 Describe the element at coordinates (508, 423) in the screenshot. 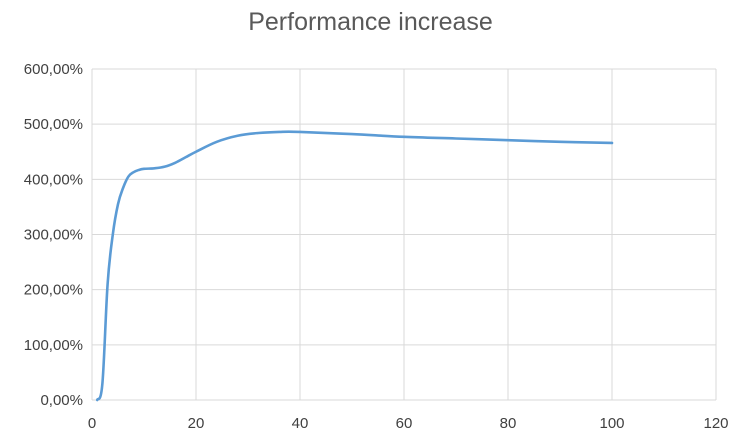

I see `x-tick-label: 80` at that location.